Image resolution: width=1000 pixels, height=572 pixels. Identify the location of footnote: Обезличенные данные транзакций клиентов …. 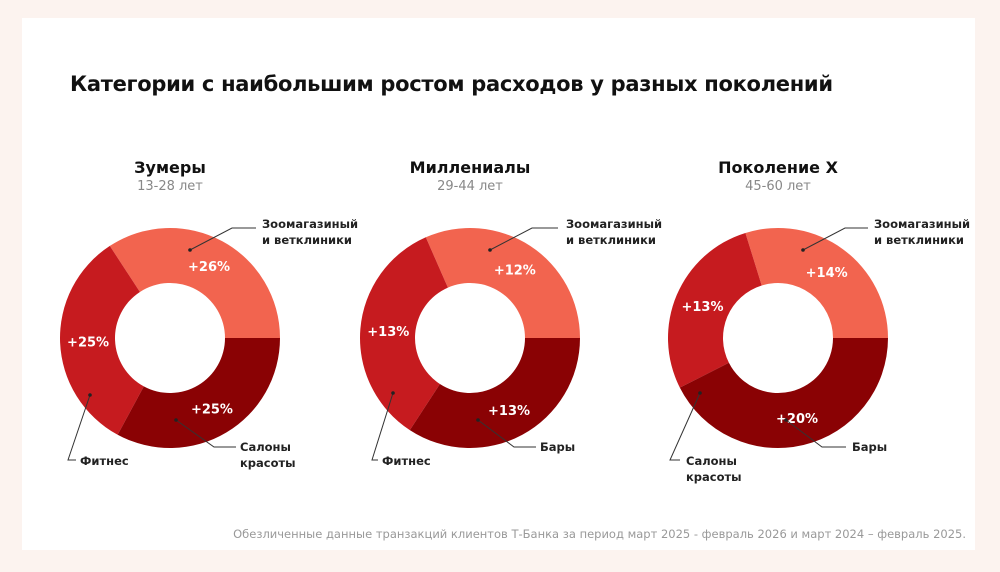
(599, 534).